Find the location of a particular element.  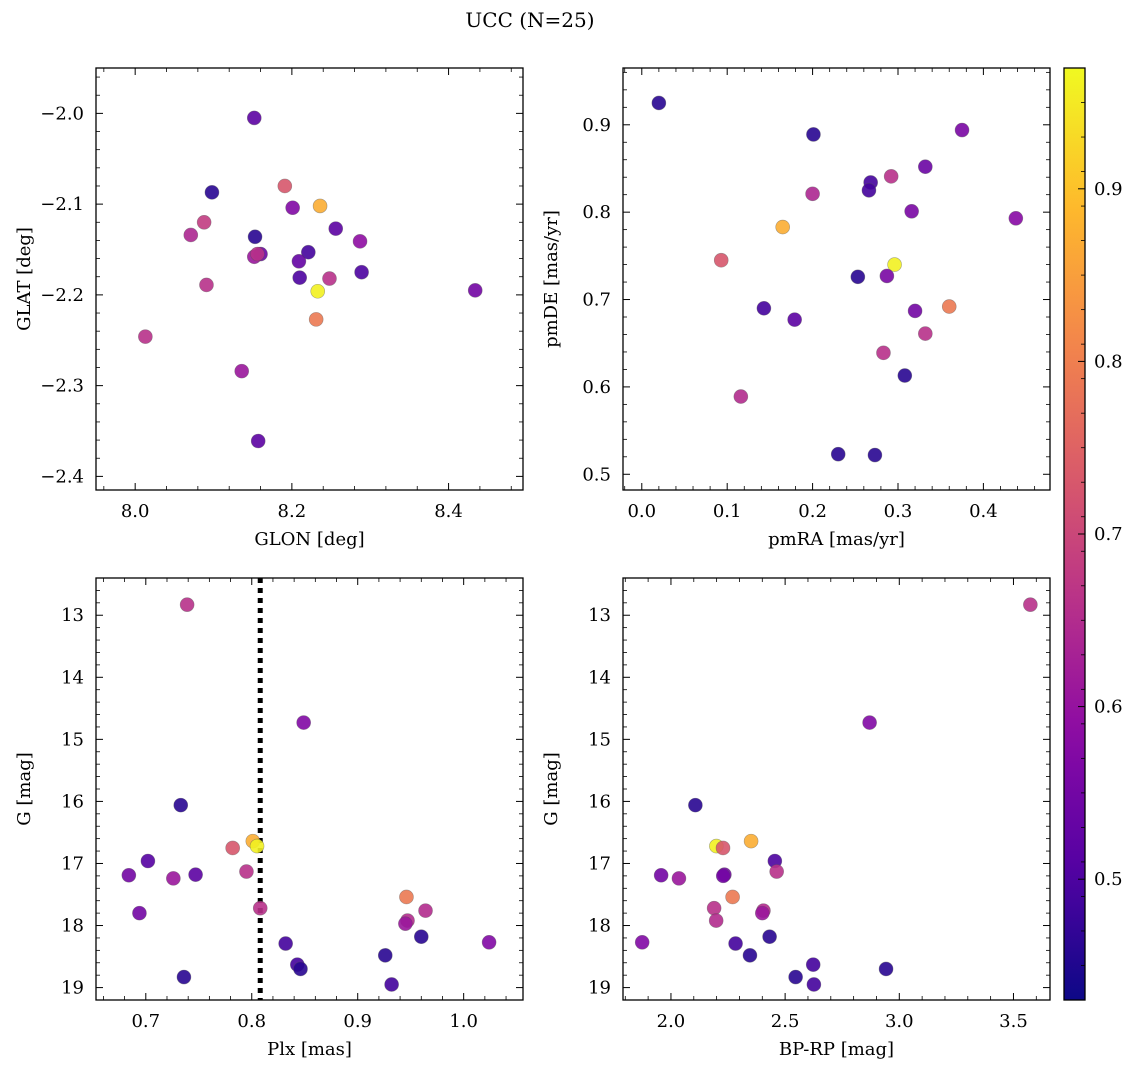

x-tick-label: 8.2 is located at coordinates (292, 511).